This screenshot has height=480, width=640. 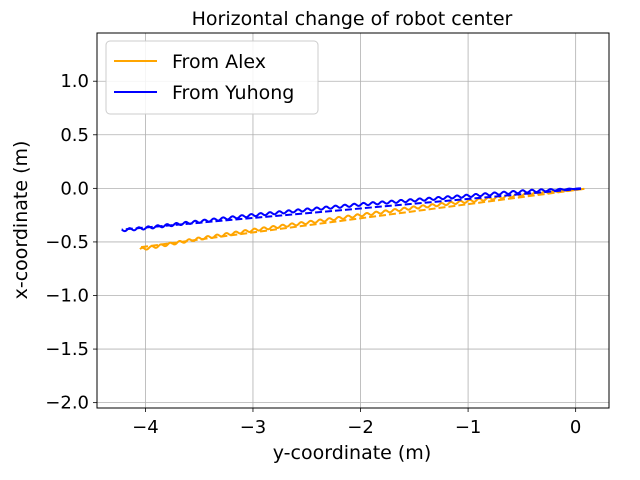 What do you see at coordinates (352, 453) in the screenshot?
I see `x-axis-label: y-coordinate (m)` at bounding box center [352, 453].